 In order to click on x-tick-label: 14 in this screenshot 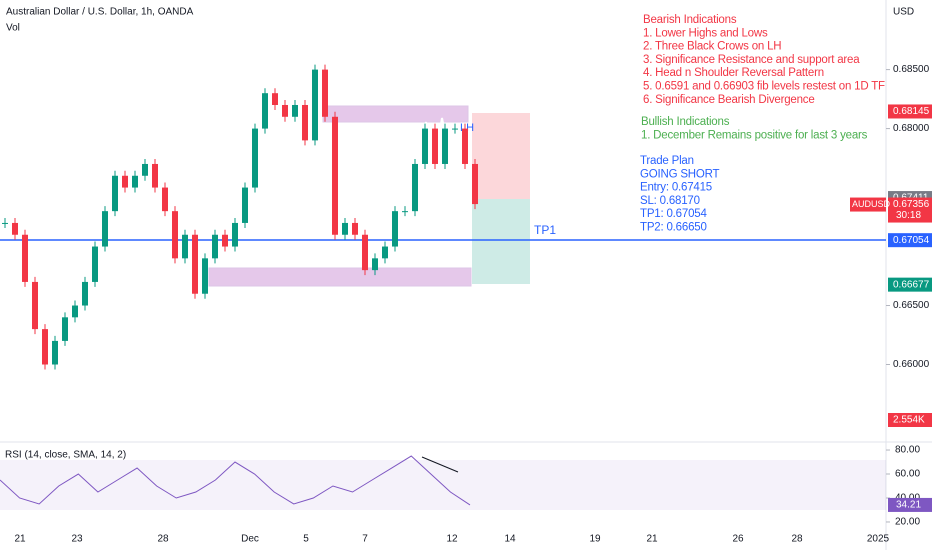, I will do `click(510, 539)`.